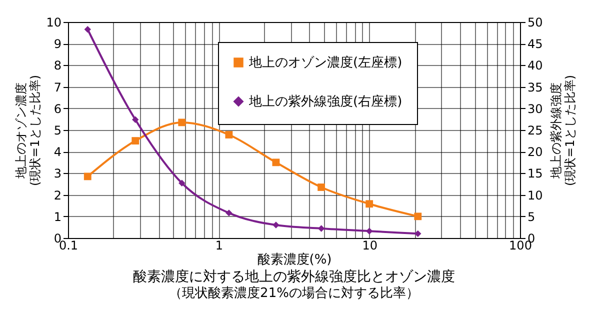 This screenshot has width=600, height=323. What do you see at coordinates (58, 195) in the screenshot?
I see `y-tick-label: 2` at bounding box center [58, 195].